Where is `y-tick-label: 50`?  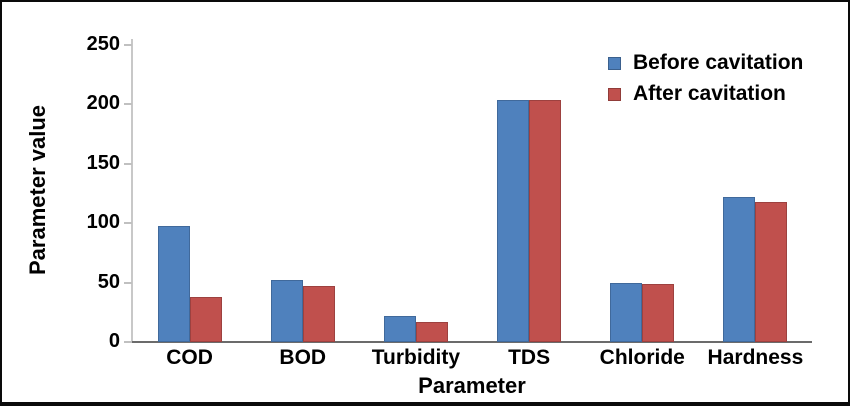 y-tick-label: 50 is located at coordinates (108, 281).